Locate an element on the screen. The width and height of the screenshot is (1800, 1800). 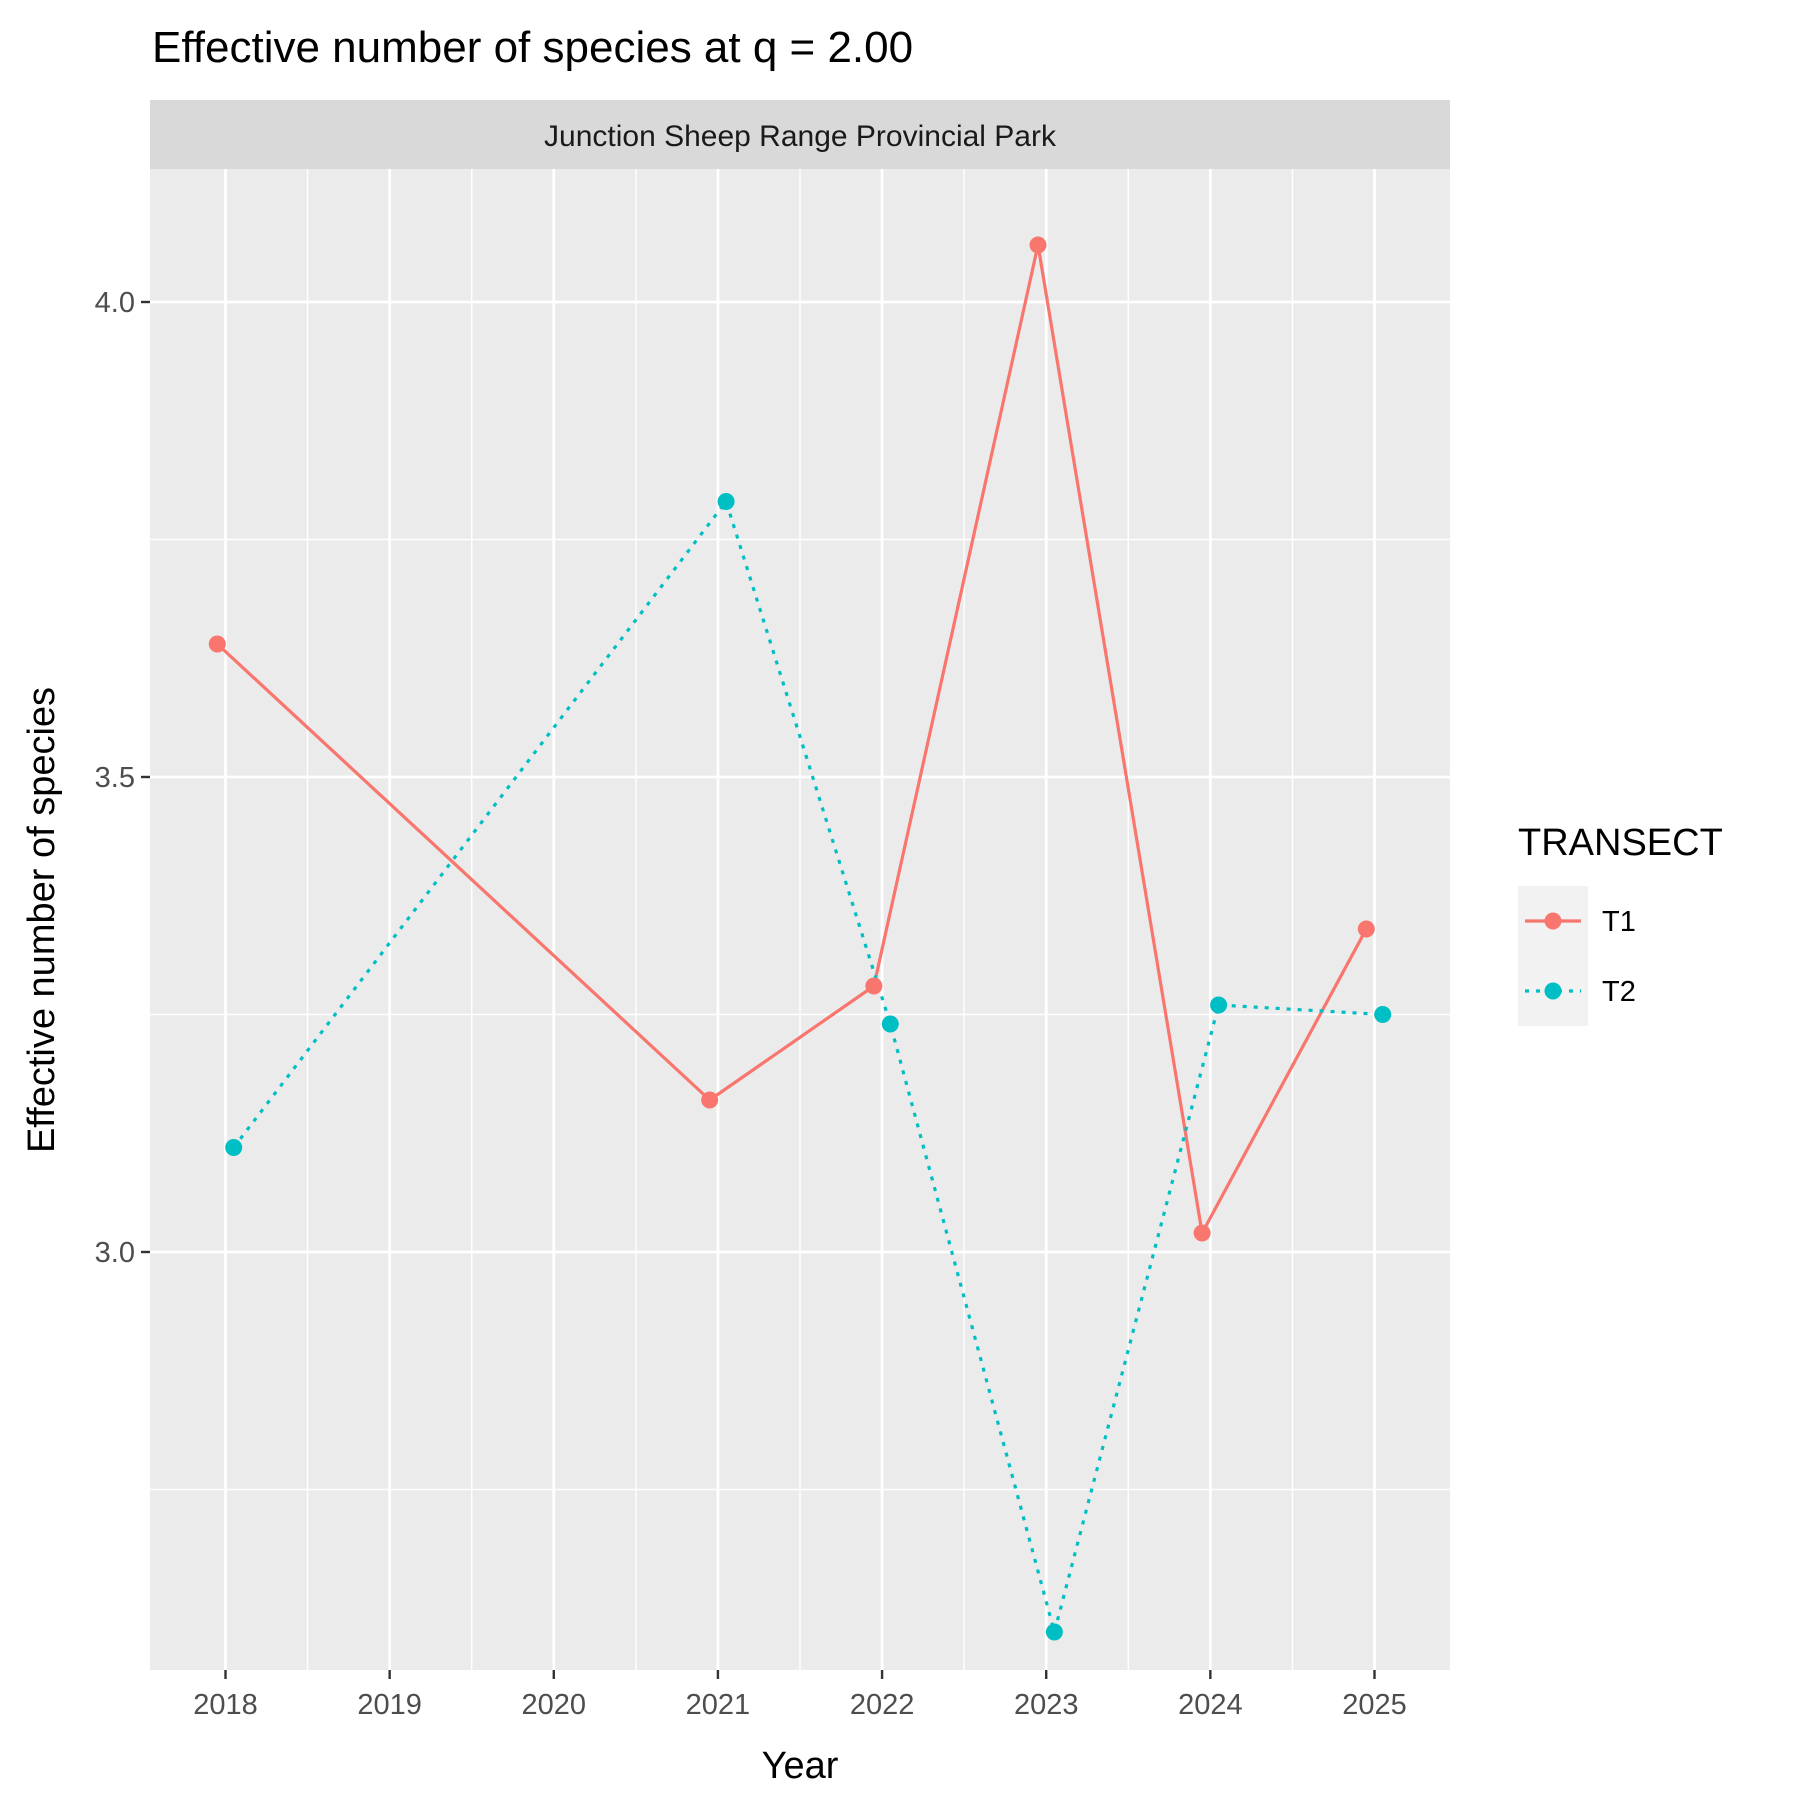
chart-title: Effective number of species at q = 2.00 is located at coordinates (532, 47).